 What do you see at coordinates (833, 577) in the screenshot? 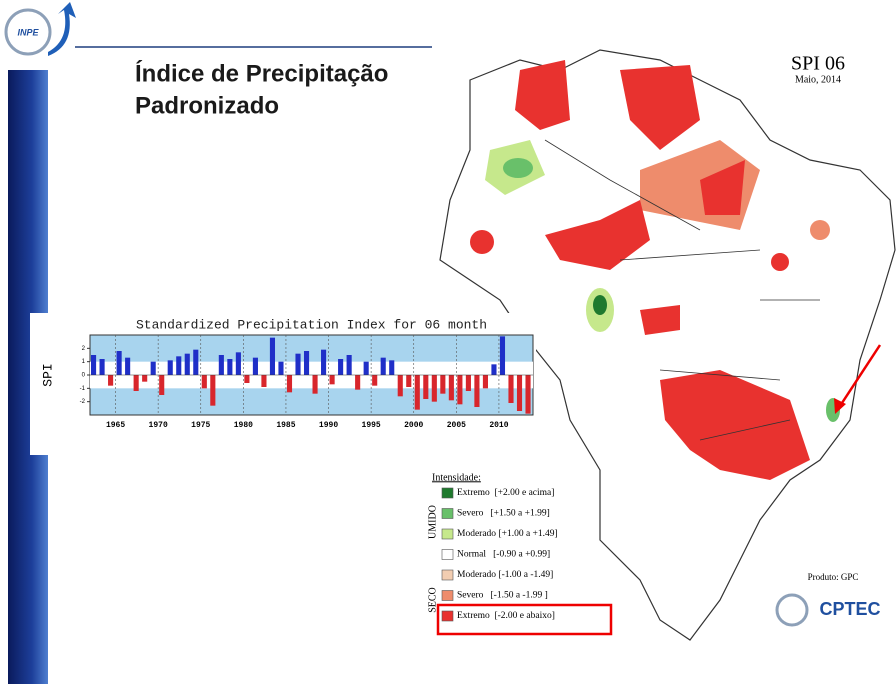
I see `product-credit: Produto: GPC` at bounding box center [833, 577].